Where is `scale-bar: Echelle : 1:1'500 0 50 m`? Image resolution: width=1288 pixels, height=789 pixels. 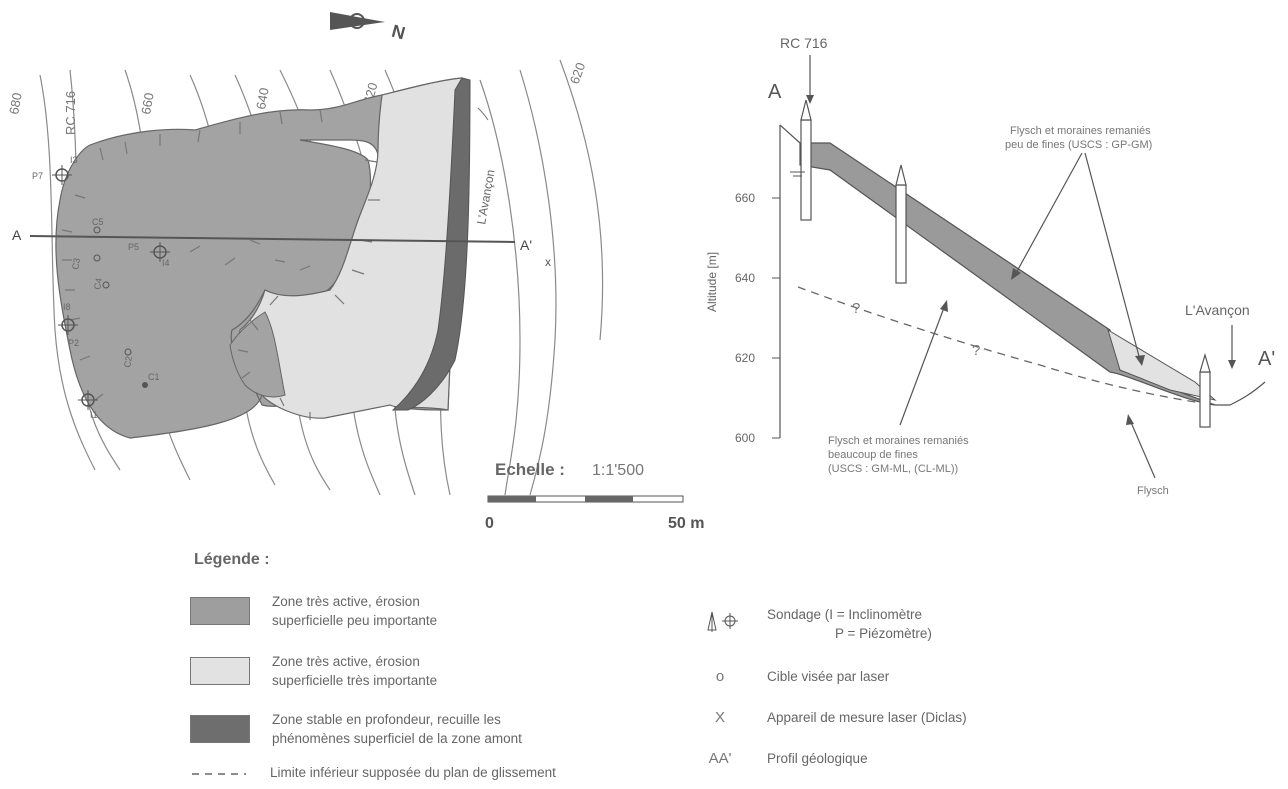
scale-bar: Echelle : 1:1'500 0 50 m is located at coordinates (594, 496).